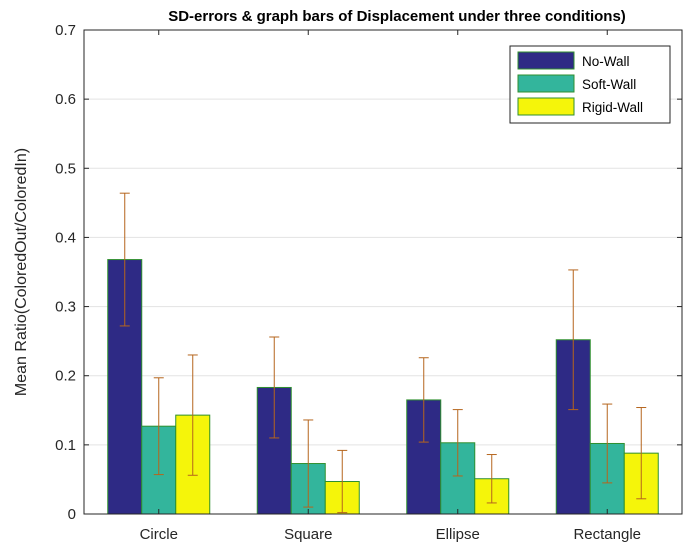  What do you see at coordinates (606, 61) in the screenshot?
I see `legend-label: No-Wall` at bounding box center [606, 61].